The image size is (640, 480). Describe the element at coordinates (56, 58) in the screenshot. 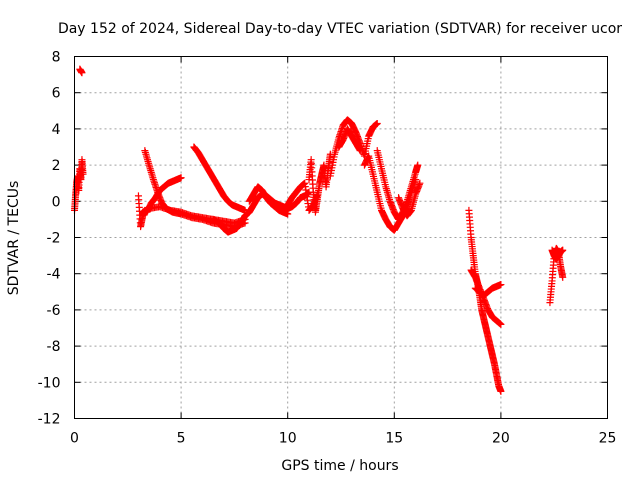

I see `y-tick-label: 8` at that location.